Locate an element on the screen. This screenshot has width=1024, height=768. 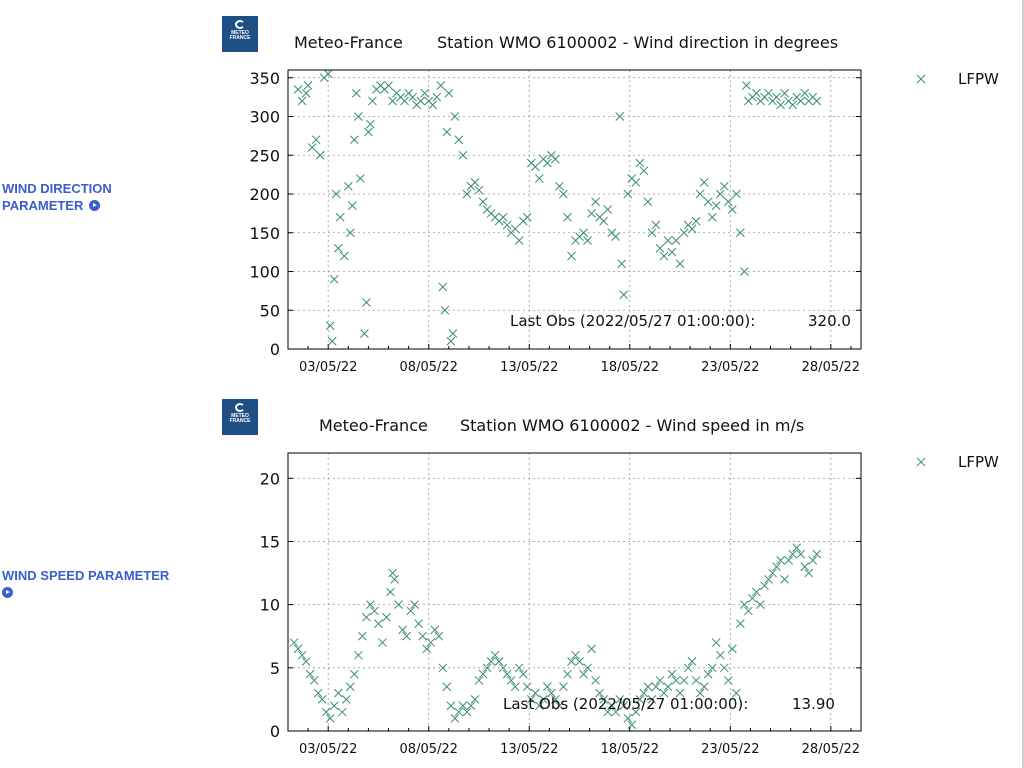
legend: LFPW is located at coordinates (957, 79).